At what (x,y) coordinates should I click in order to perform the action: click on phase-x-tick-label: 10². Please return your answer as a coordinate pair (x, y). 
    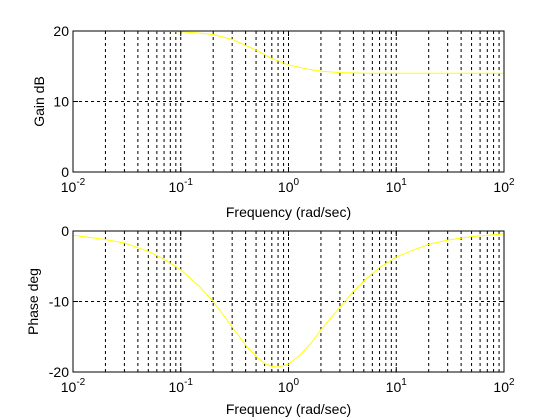
    Looking at the image, I should click on (504, 386).